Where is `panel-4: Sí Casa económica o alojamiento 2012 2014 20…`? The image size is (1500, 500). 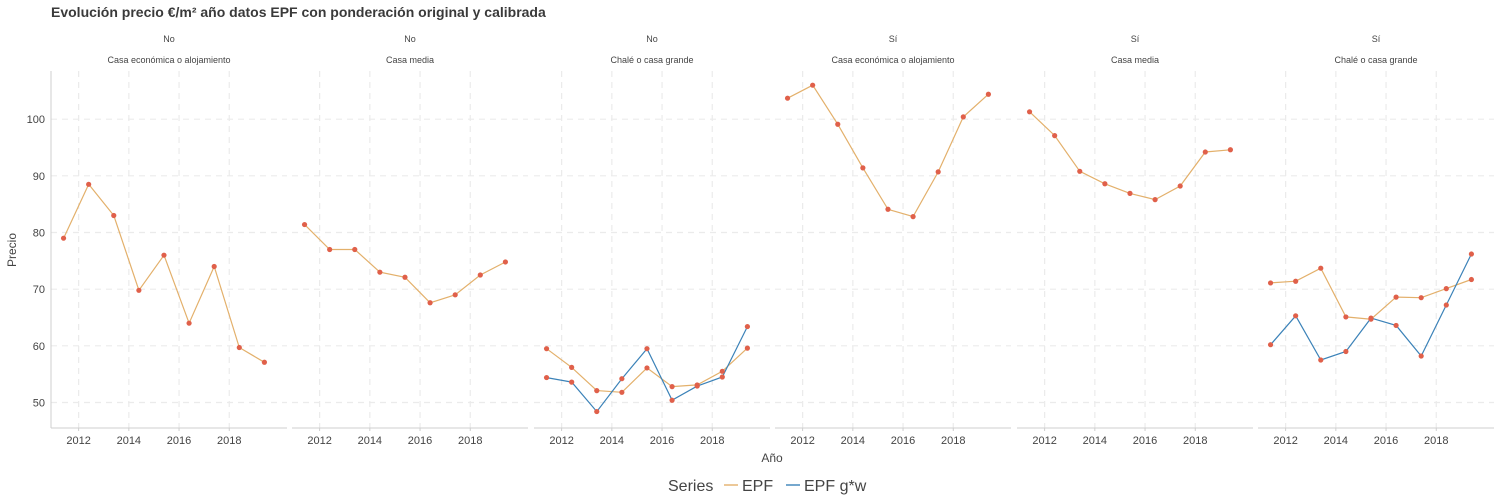
panel-4: Sí Casa económica o alojamiento 2012 2014 20… is located at coordinates (893, 240).